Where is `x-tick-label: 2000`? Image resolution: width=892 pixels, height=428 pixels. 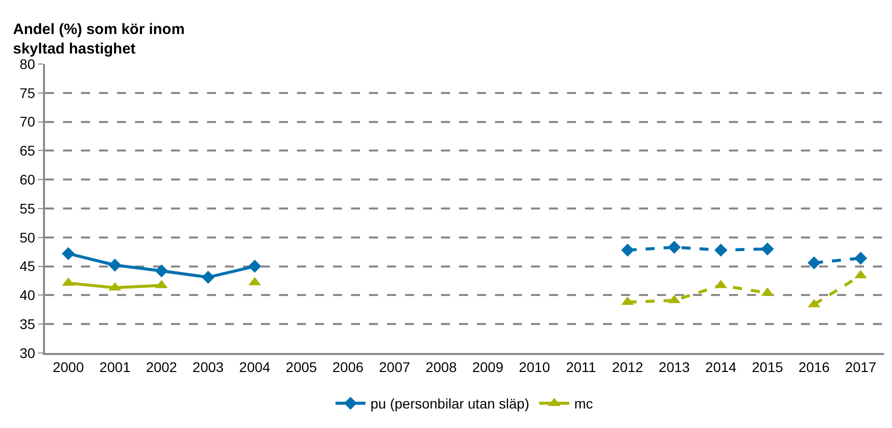
x-tick-label: 2000 is located at coordinates (68, 366).